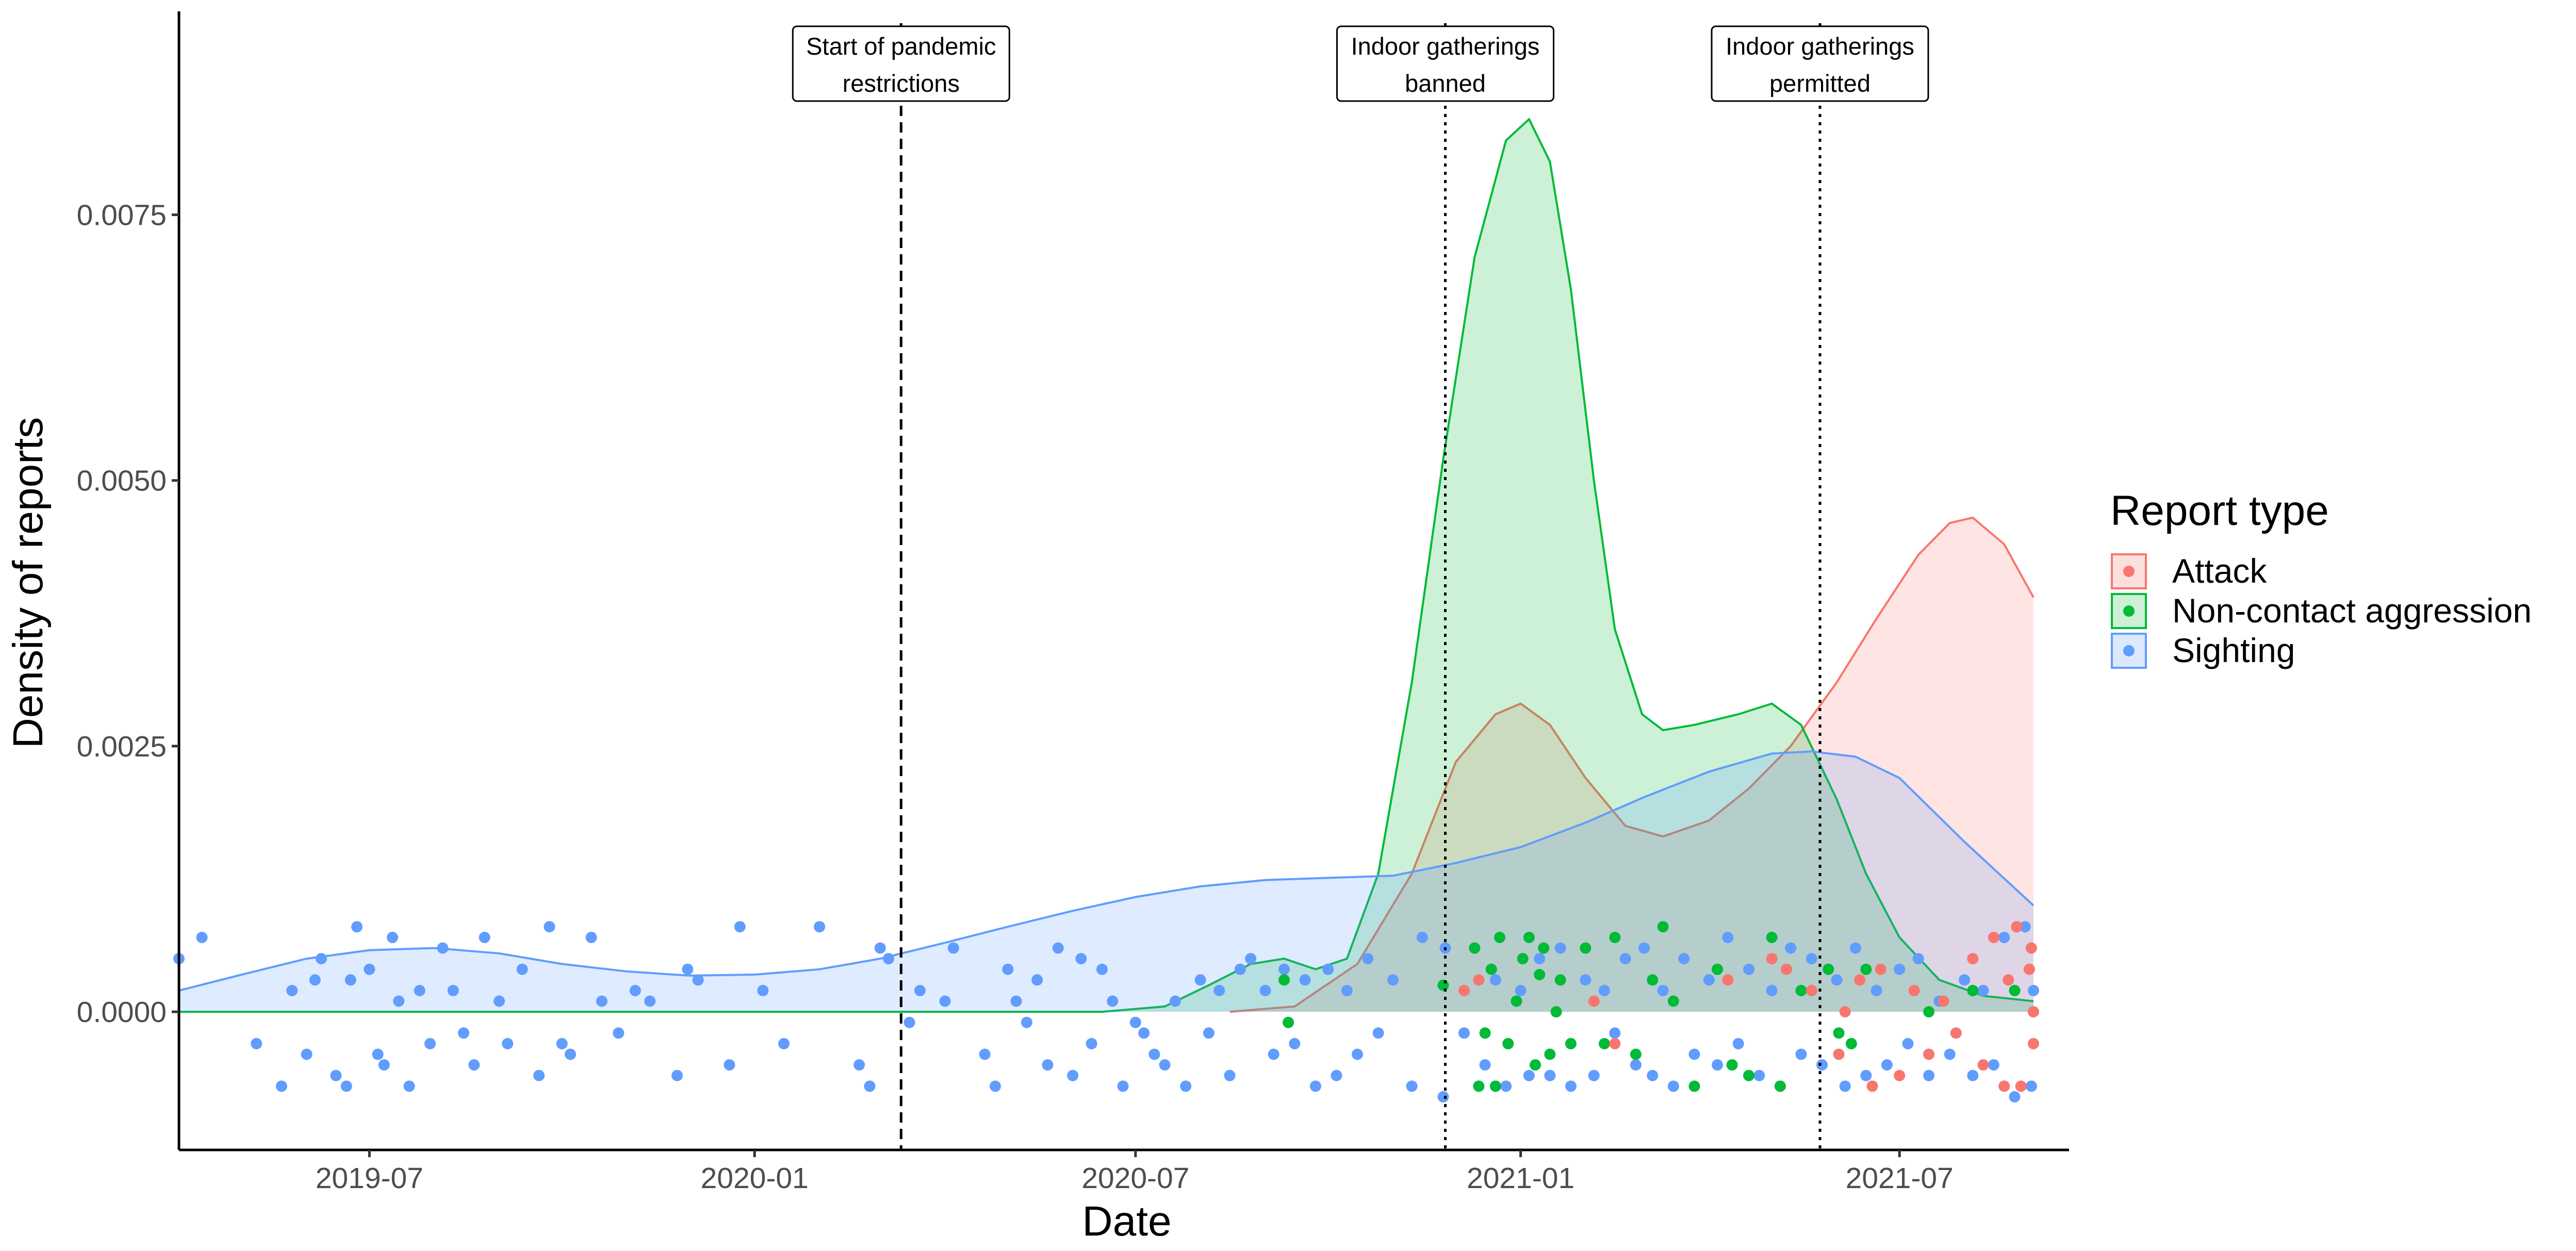 The height and width of the screenshot is (1251, 2576). Describe the element at coordinates (2129, 611) in the screenshot. I see `legend-dot-non-contact-aggression` at that location.